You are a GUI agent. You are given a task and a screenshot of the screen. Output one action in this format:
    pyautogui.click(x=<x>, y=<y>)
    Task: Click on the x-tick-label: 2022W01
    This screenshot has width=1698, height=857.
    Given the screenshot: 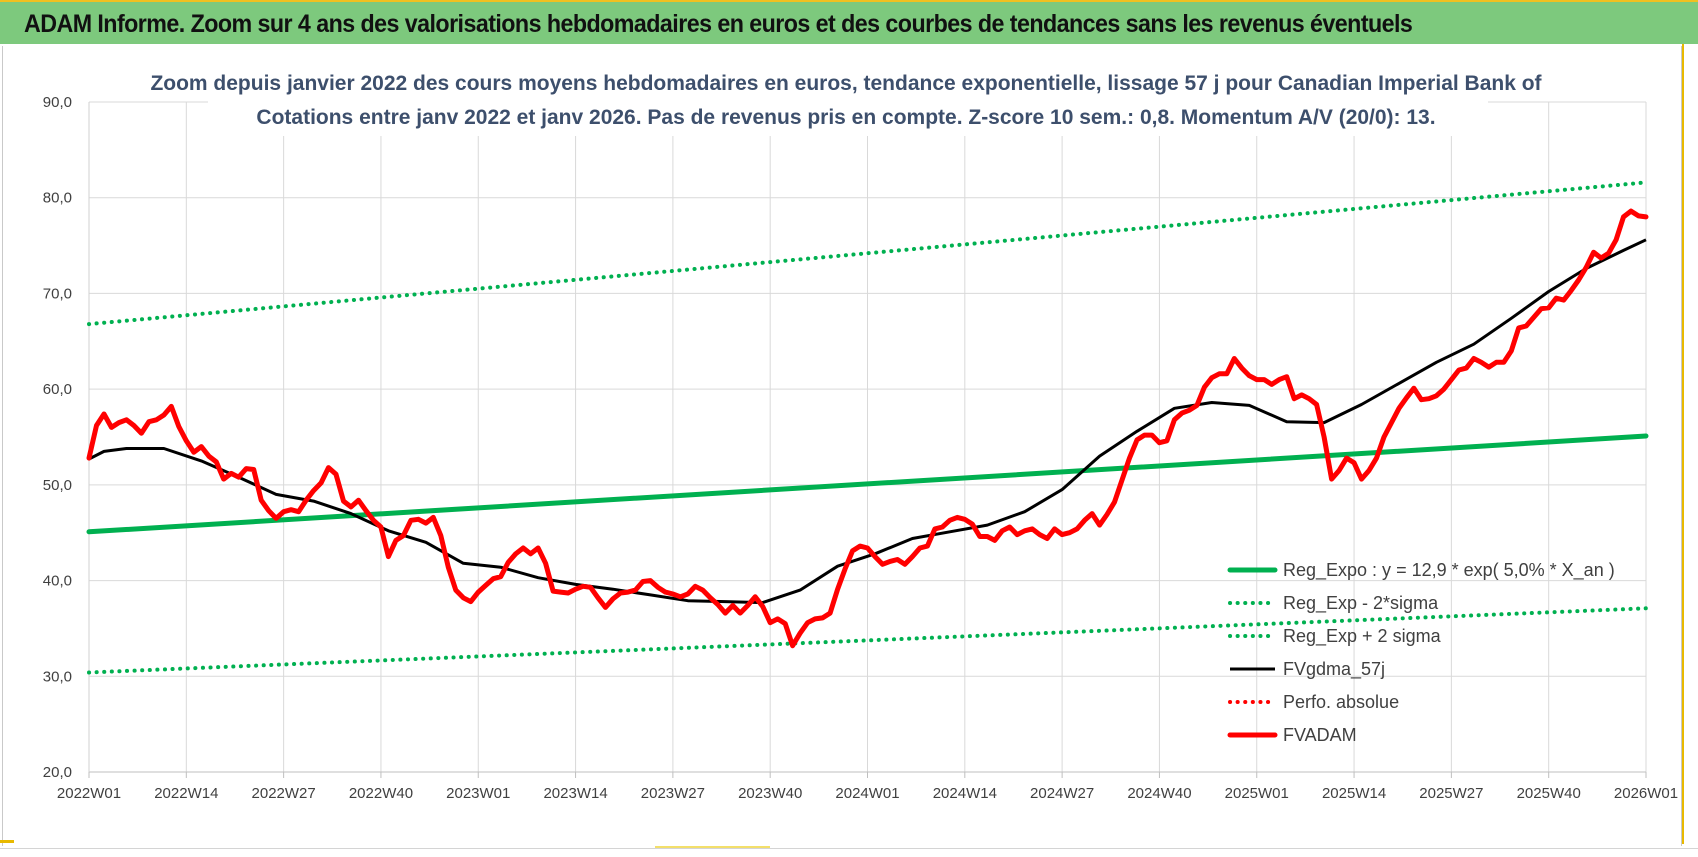 What is the action you would take?
    pyautogui.click(x=89, y=793)
    